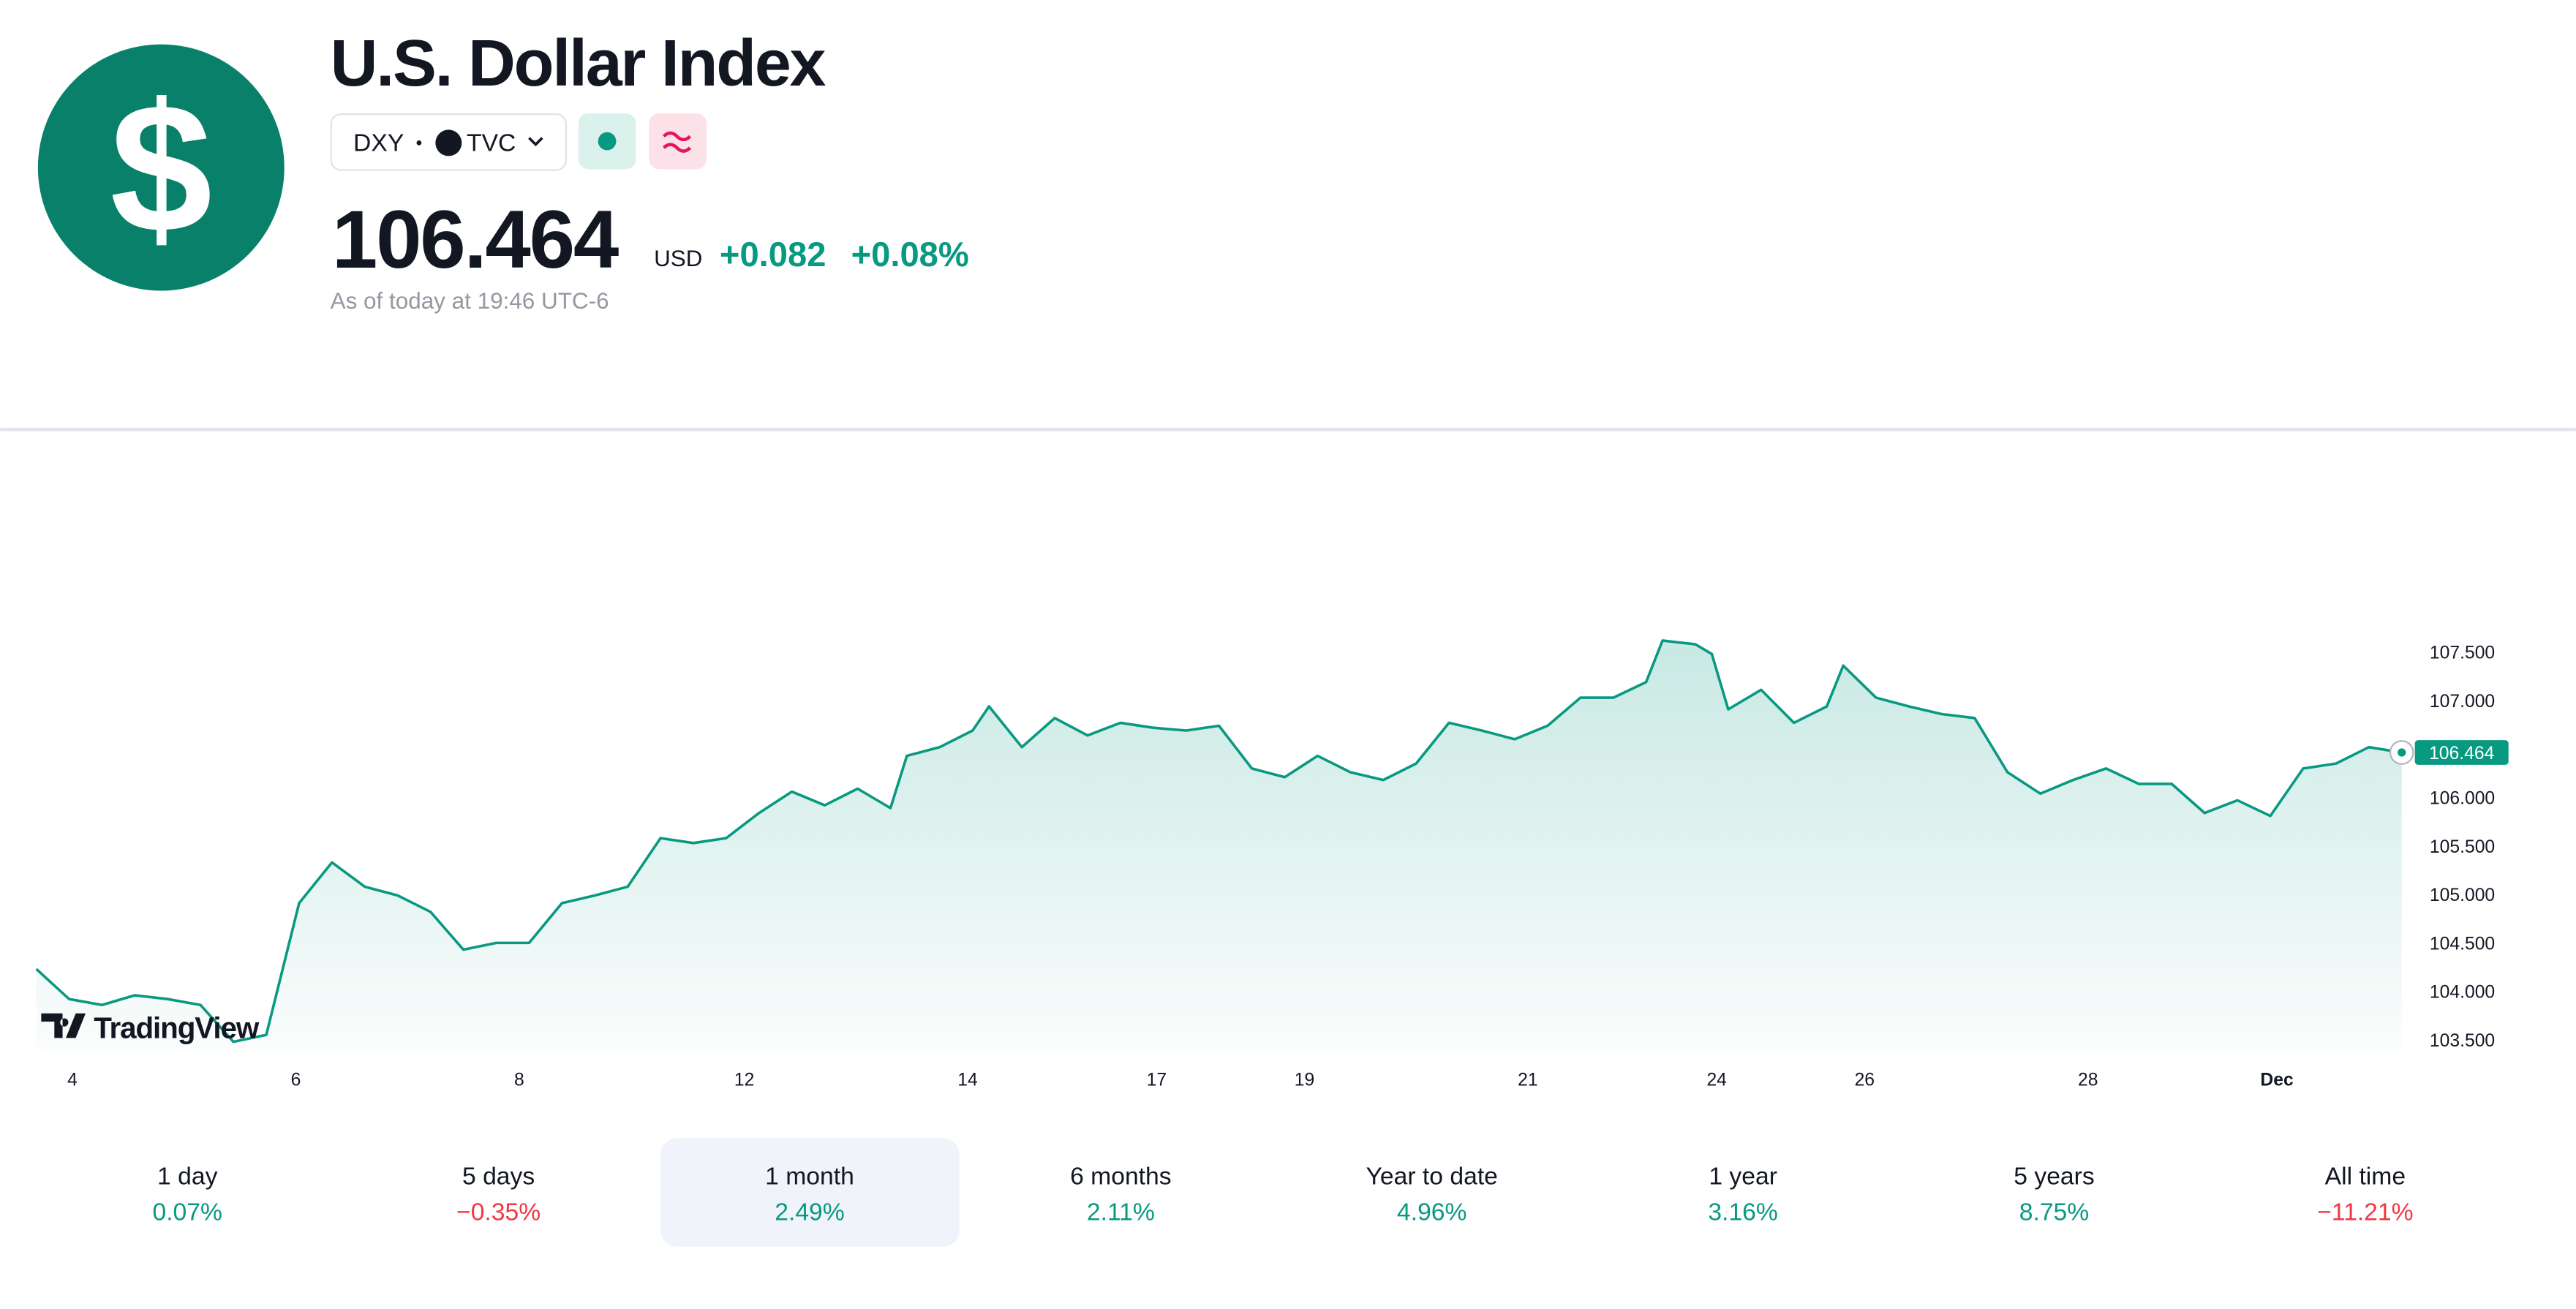 This screenshot has height=1309, width=2576. What do you see at coordinates (1157, 1080) in the screenshot?
I see `x-tick-label: 17` at bounding box center [1157, 1080].